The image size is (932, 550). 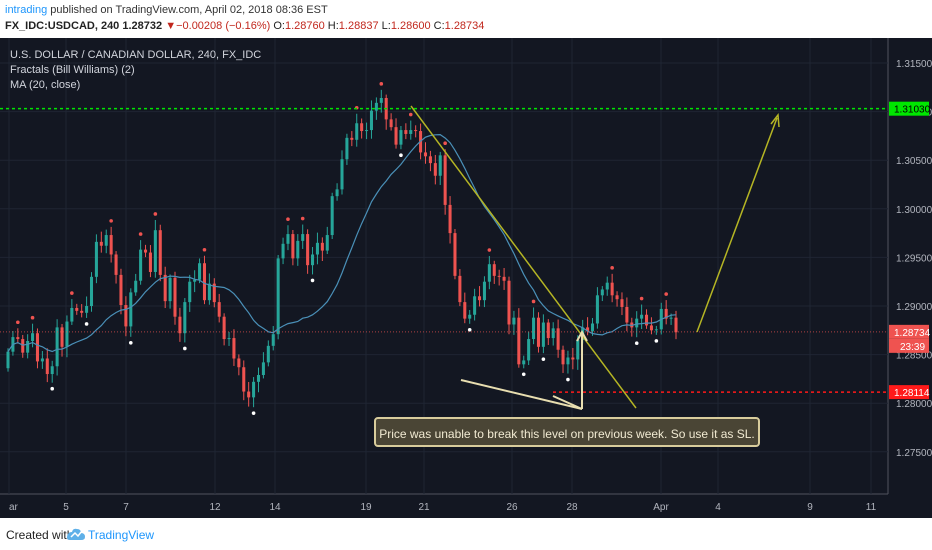 I want to click on x-tick-label: 28, so click(x=572, y=507).